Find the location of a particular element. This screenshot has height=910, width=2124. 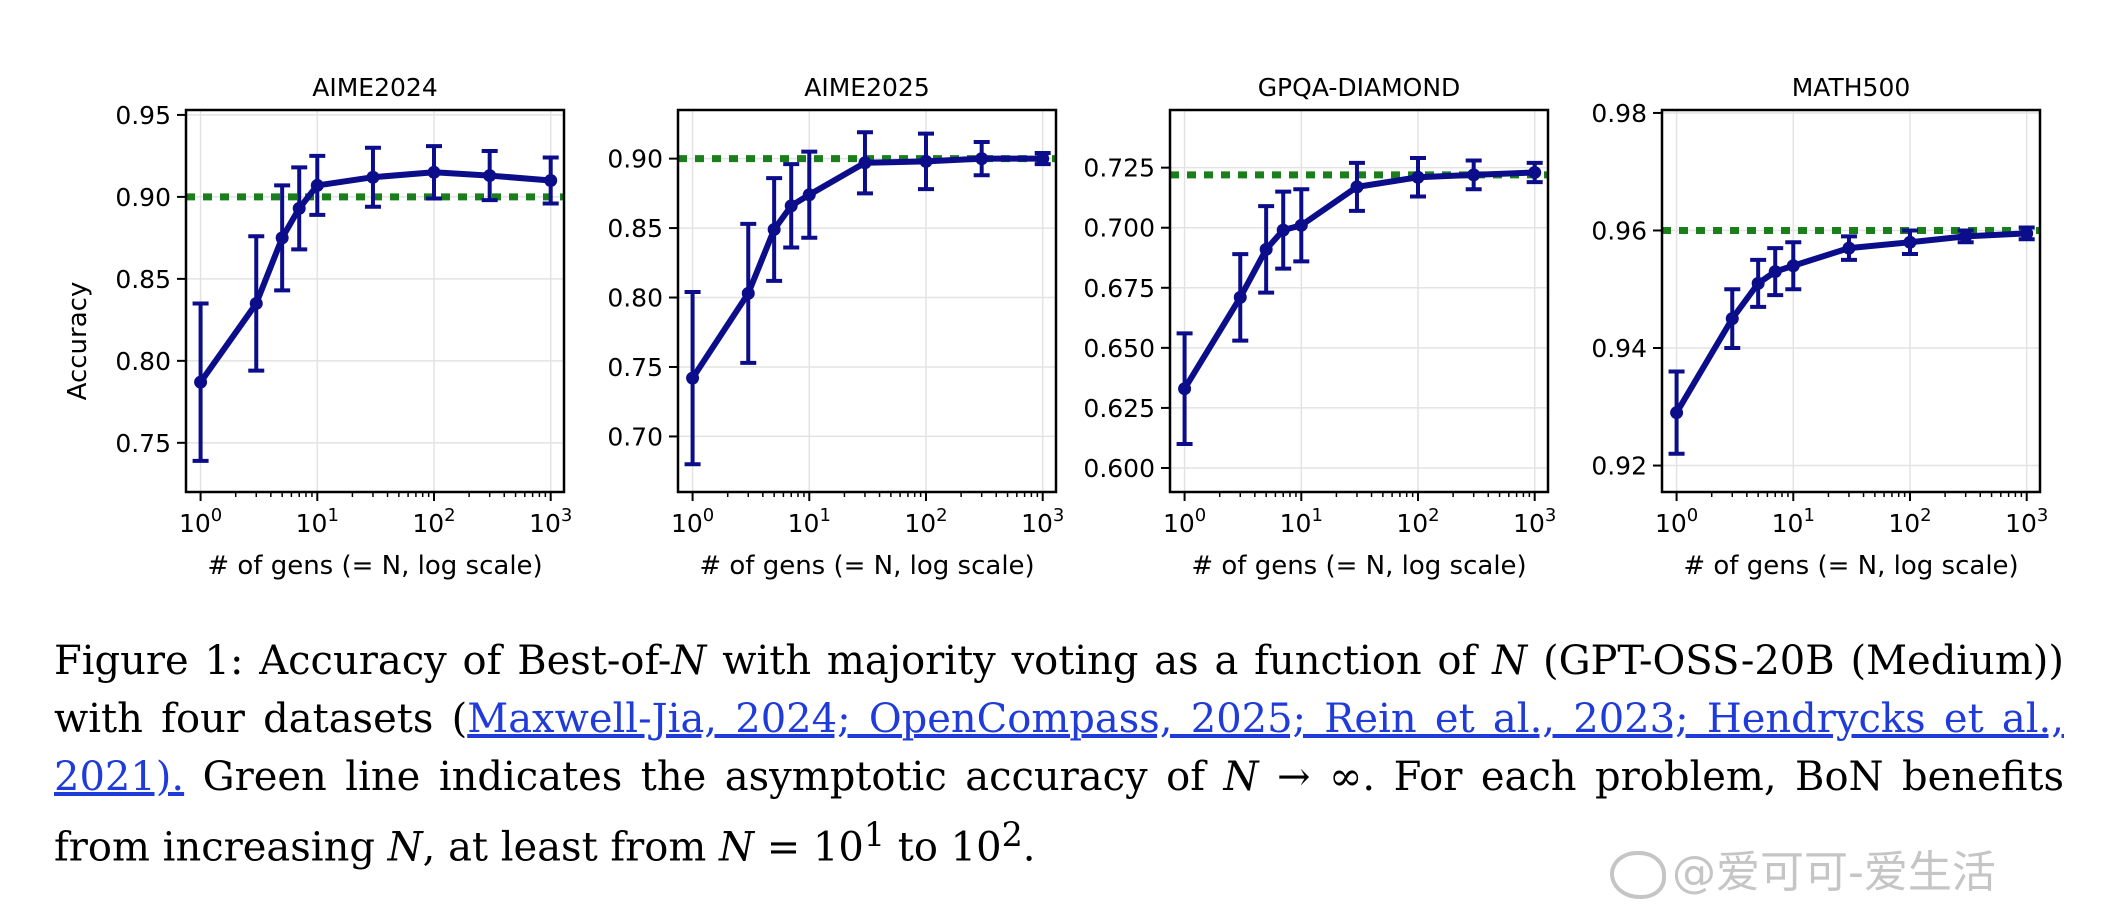

caption-text-1: Figure 1: Accuracy of Best-of- is located at coordinates (363, 661).